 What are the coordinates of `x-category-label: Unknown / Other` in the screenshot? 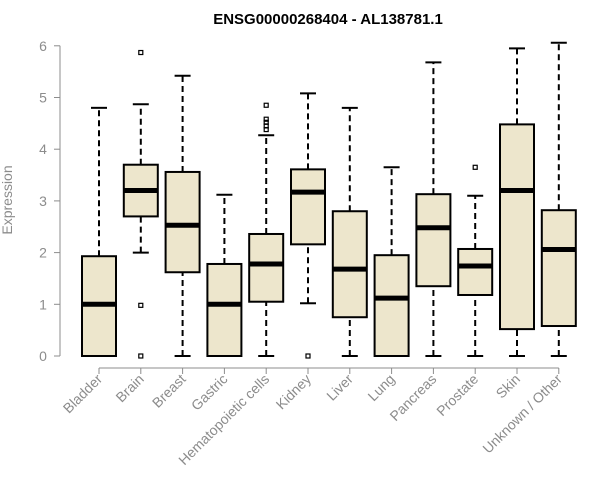 It's located at (522, 414).